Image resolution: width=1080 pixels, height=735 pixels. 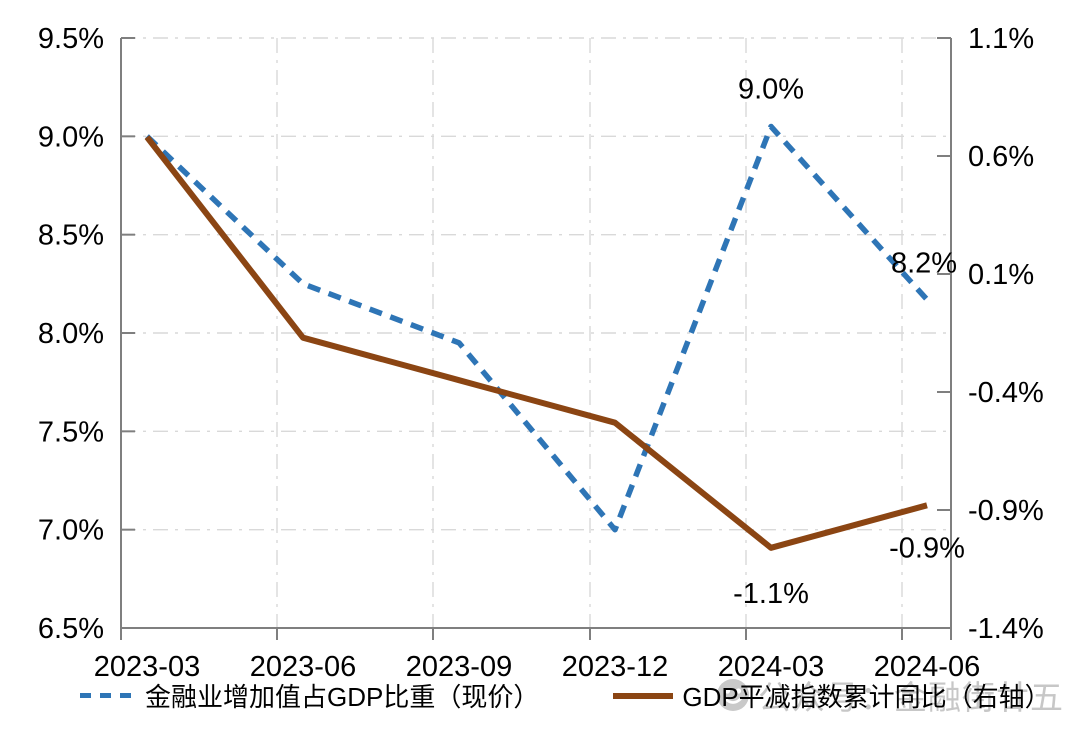 What do you see at coordinates (71, 137) in the screenshot?
I see `left-axis-tick-label: 9.0%` at bounding box center [71, 137].